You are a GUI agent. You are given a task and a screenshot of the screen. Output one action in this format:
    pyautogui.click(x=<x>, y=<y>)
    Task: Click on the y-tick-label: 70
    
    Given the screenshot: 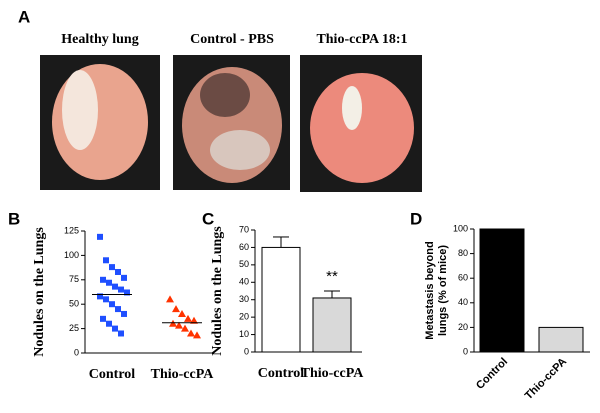 What is the action you would take?
    pyautogui.click(x=244, y=229)
    